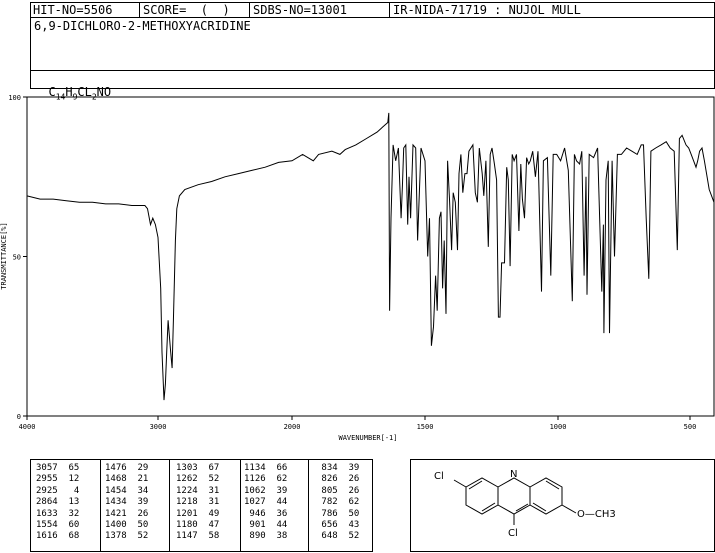 The image size is (715, 553). What do you see at coordinates (58, 490) in the screenshot?
I see `peak-entry: 2925 4` at bounding box center [58, 490].